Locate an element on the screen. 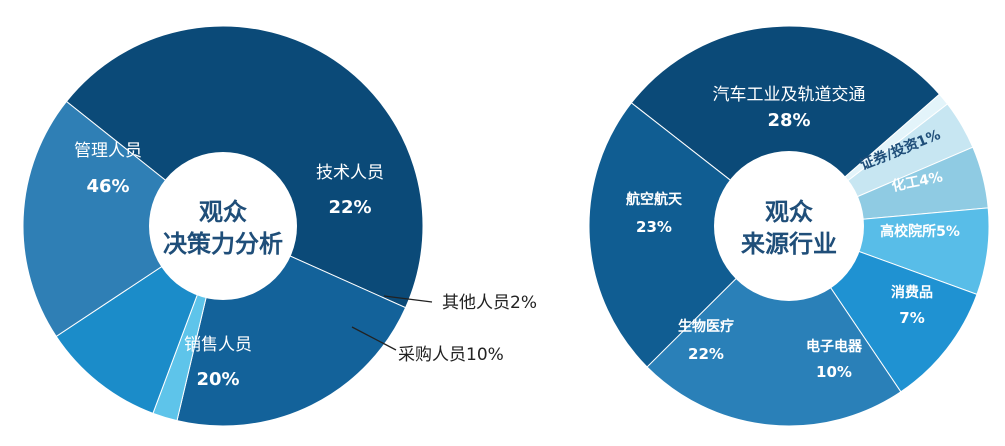 The height and width of the screenshot is (446, 1005). slice-value-label: 28% is located at coordinates (788, 120).